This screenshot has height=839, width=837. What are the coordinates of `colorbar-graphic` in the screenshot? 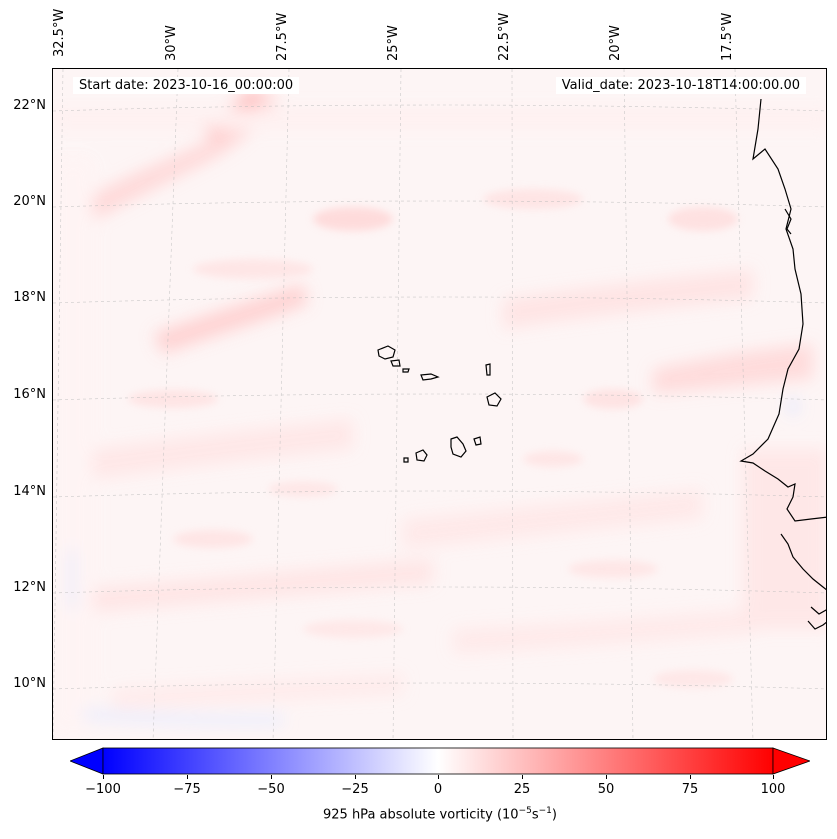 It's located at (440, 761).